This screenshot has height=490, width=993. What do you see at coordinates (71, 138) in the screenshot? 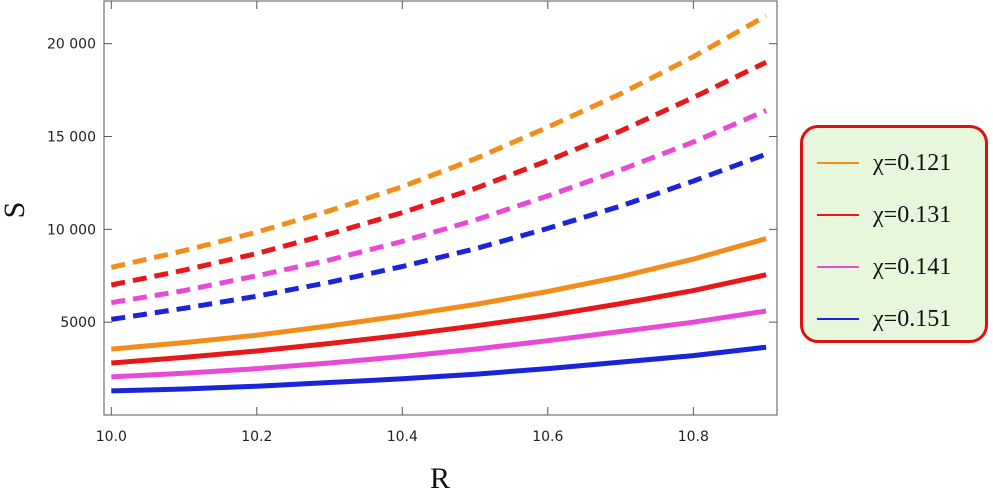
I see `y-tick-label: 15 000` at bounding box center [71, 138].